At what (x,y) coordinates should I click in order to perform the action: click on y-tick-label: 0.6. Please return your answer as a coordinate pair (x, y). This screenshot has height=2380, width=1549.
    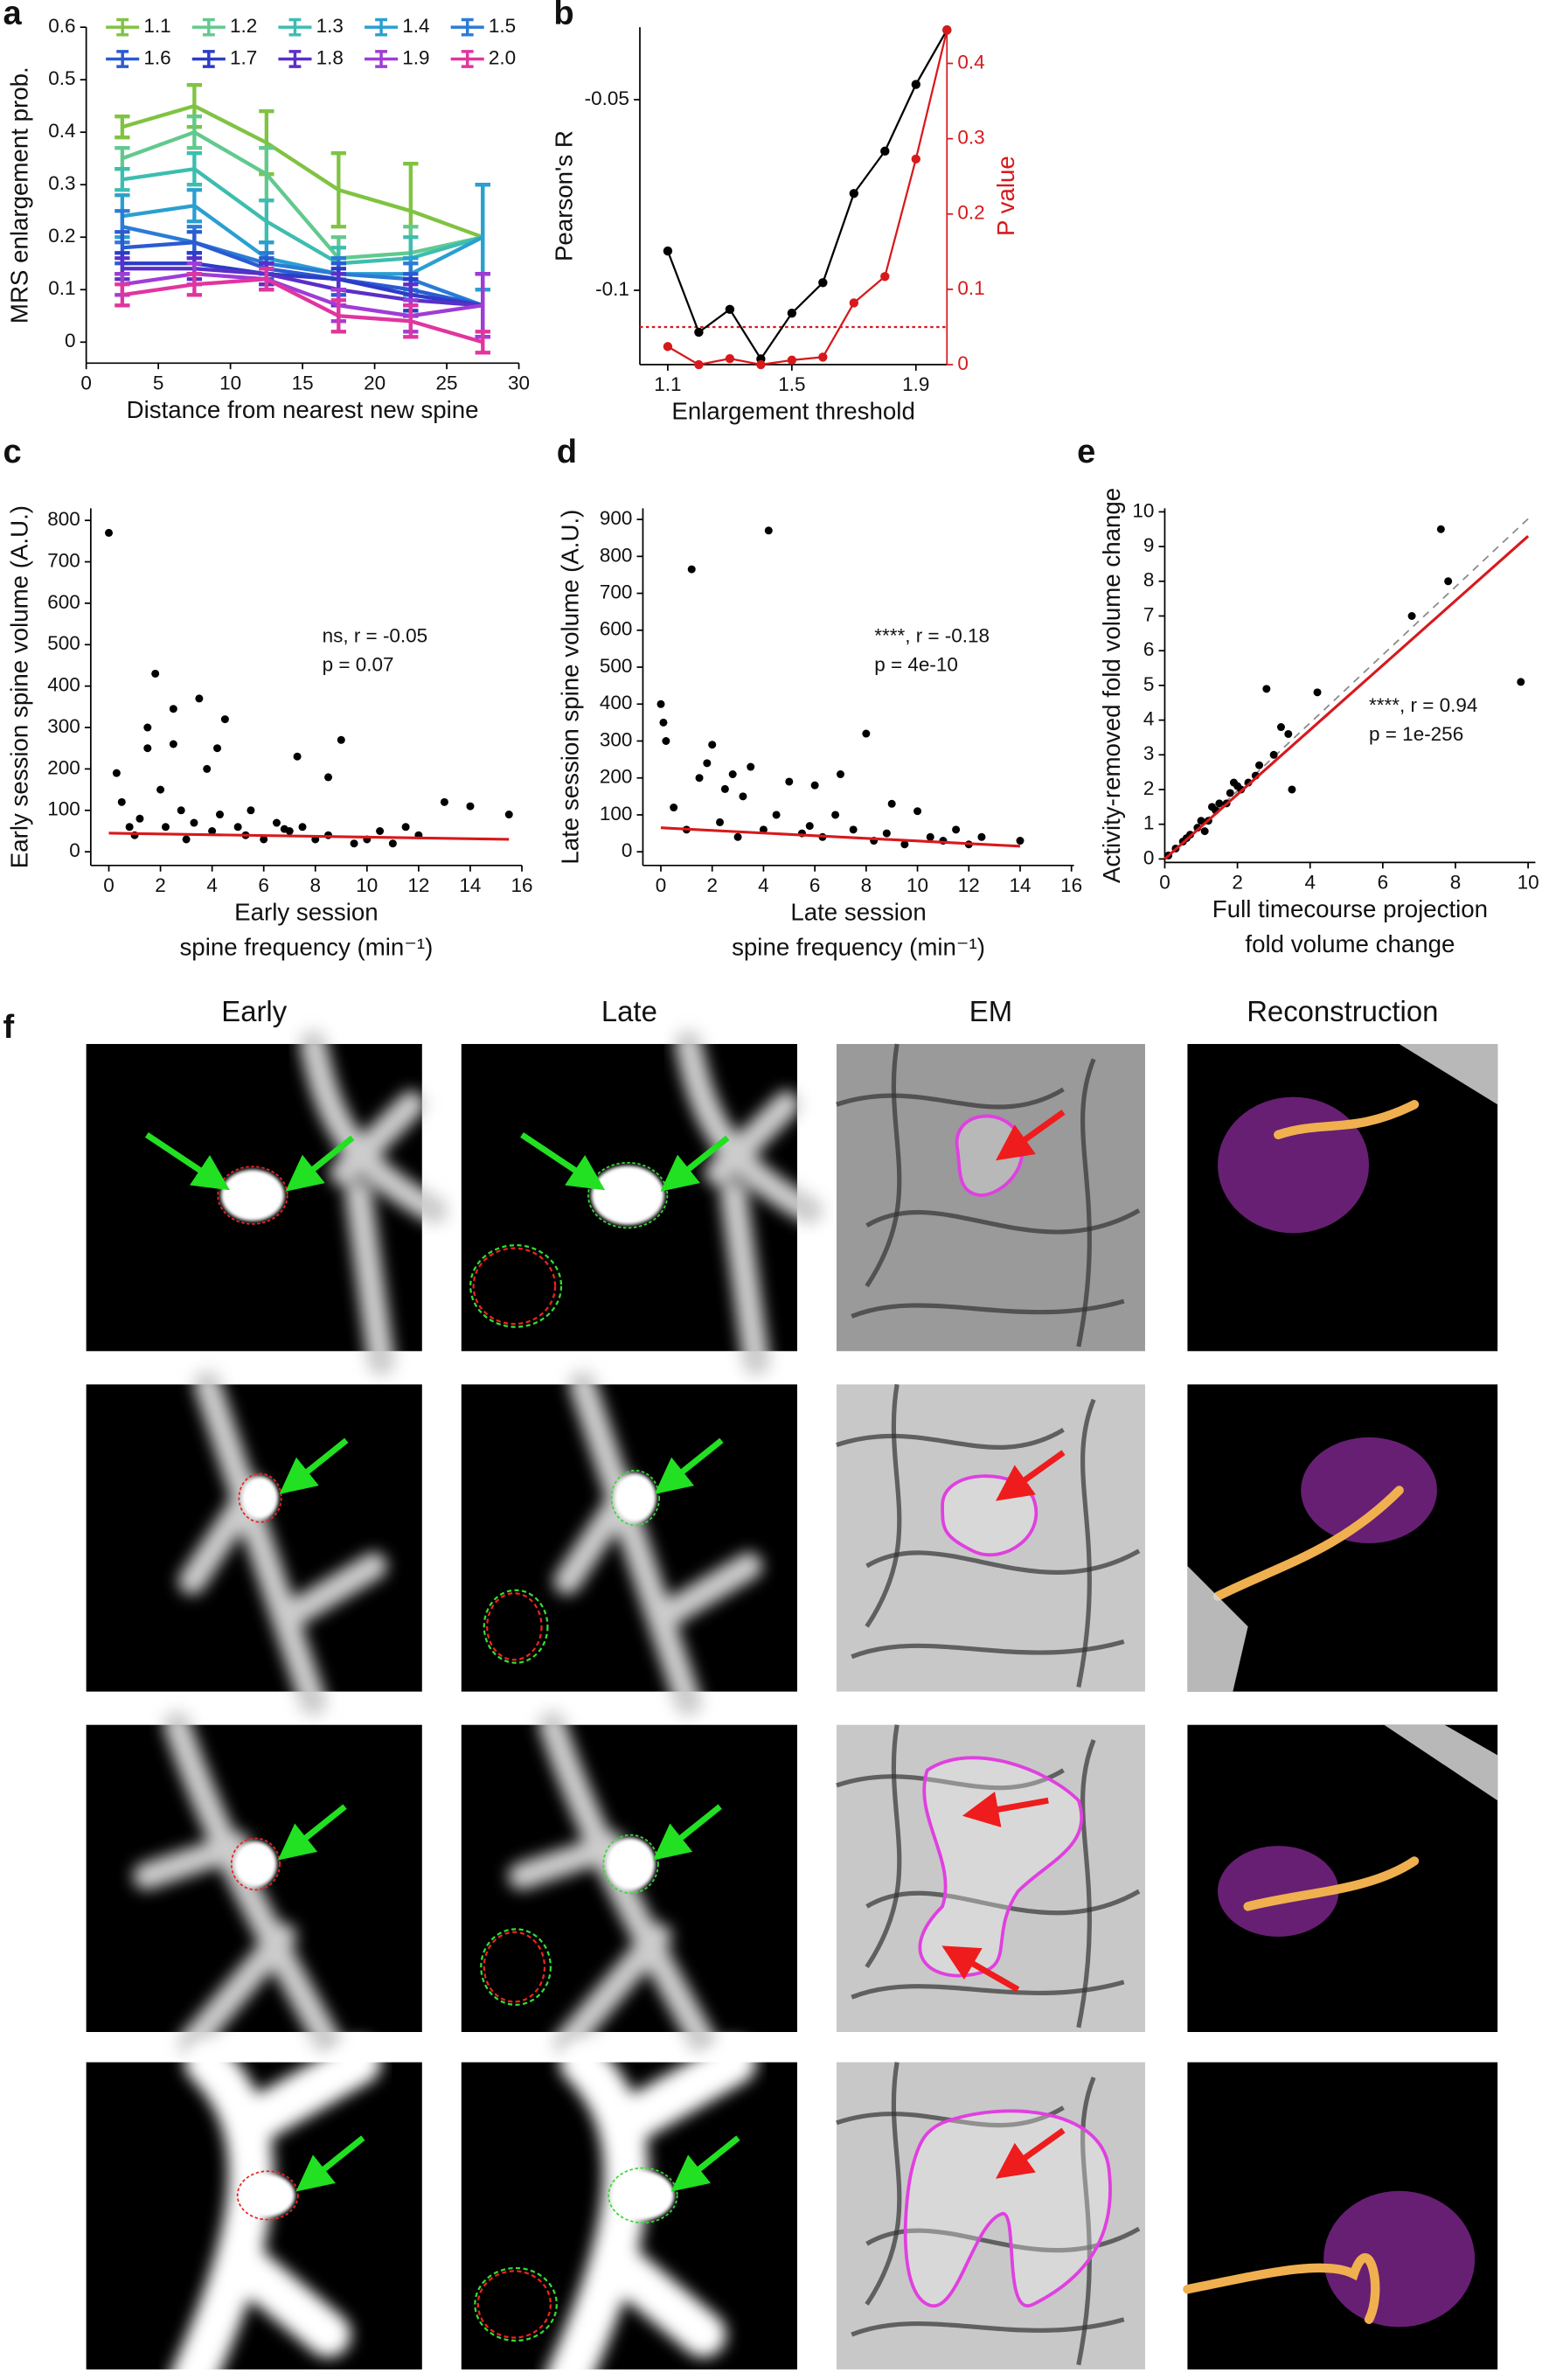
    Looking at the image, I should click on (62, 26).